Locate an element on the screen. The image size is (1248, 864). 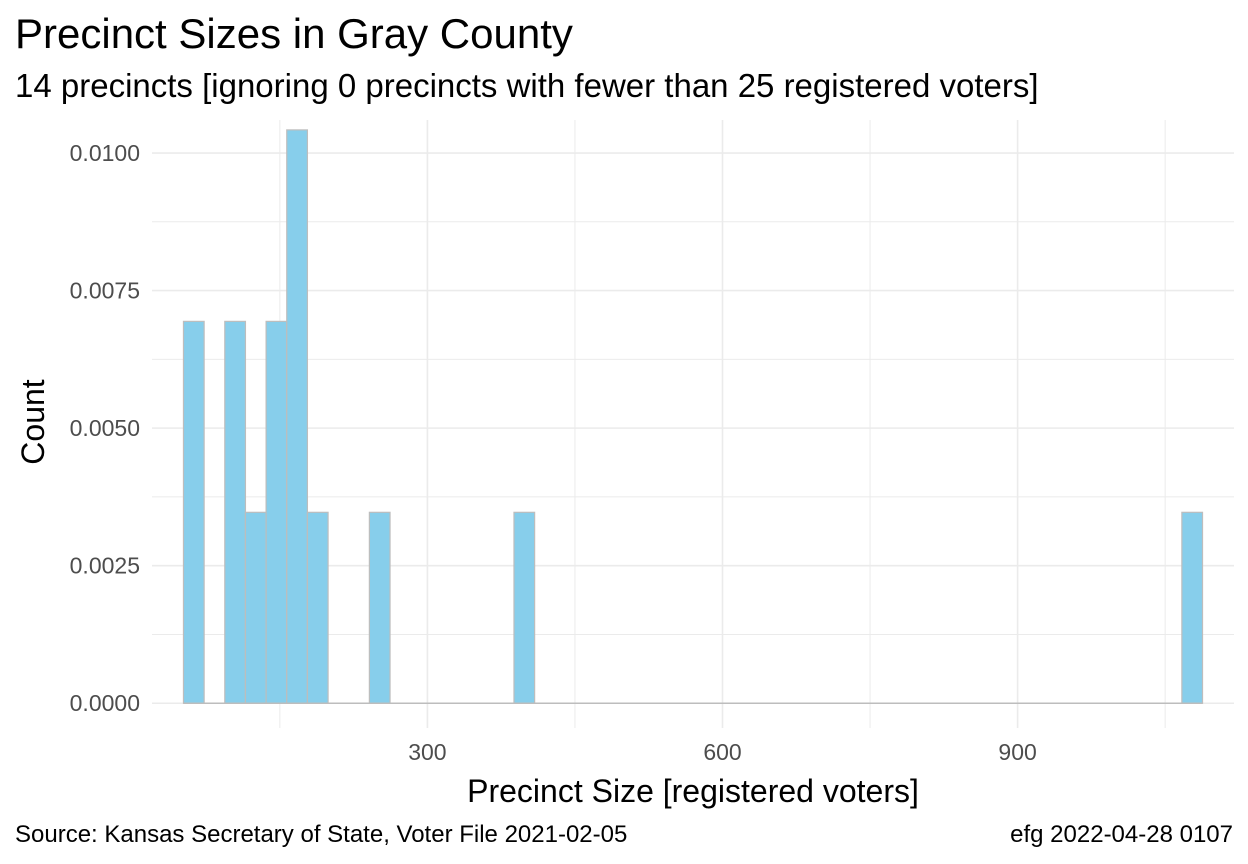
y-tick-label-3: 0.0075 is located at coordinates (105, 291).